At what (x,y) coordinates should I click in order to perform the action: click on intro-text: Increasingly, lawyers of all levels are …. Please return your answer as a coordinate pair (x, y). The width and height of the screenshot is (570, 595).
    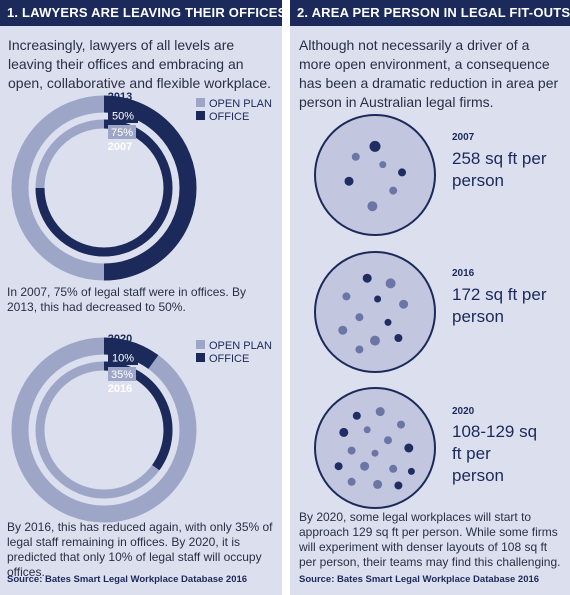
    Looking at the image, I should click on (140, 64).